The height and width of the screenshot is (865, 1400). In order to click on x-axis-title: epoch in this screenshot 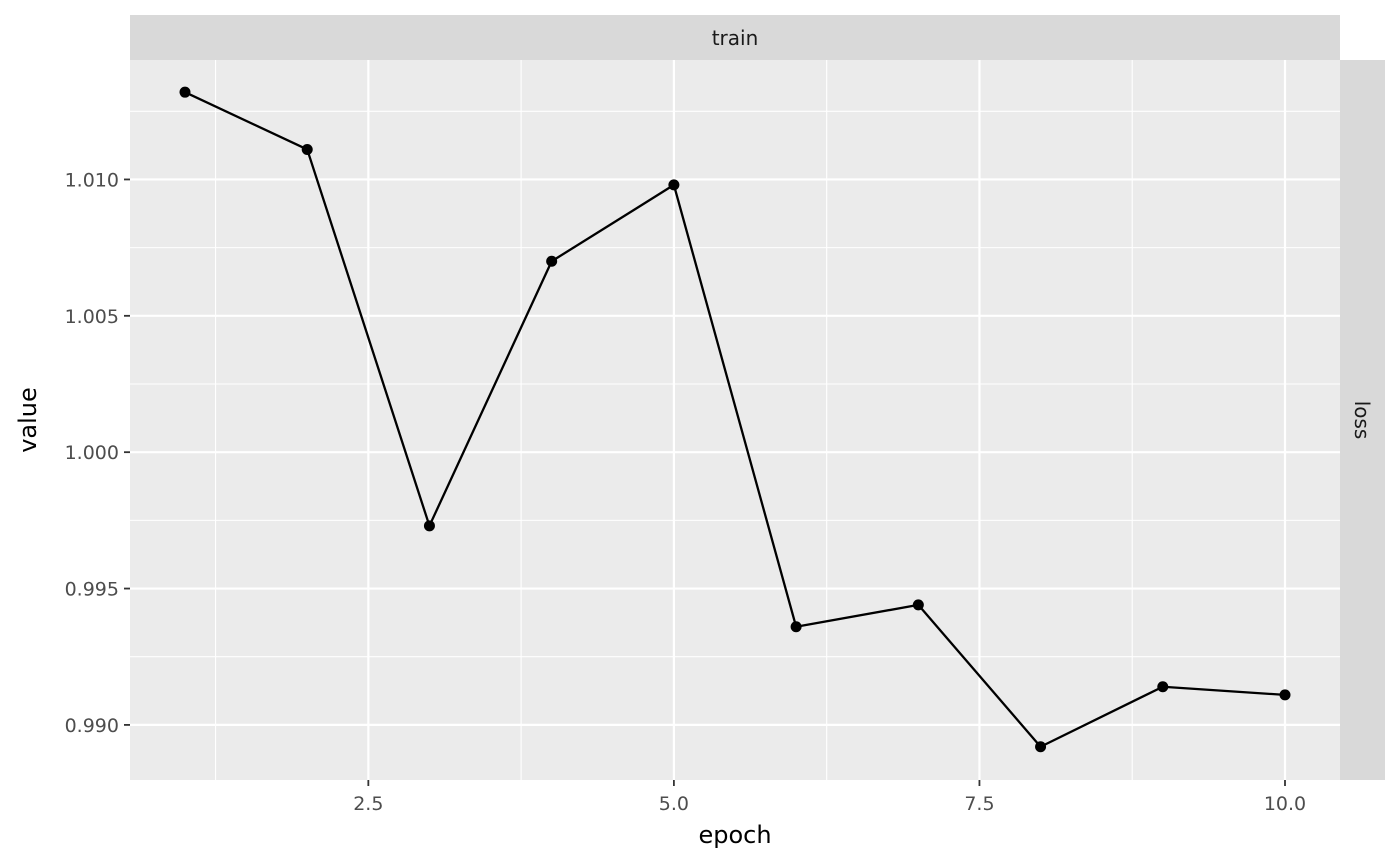, I will do `click(734, 835)`.